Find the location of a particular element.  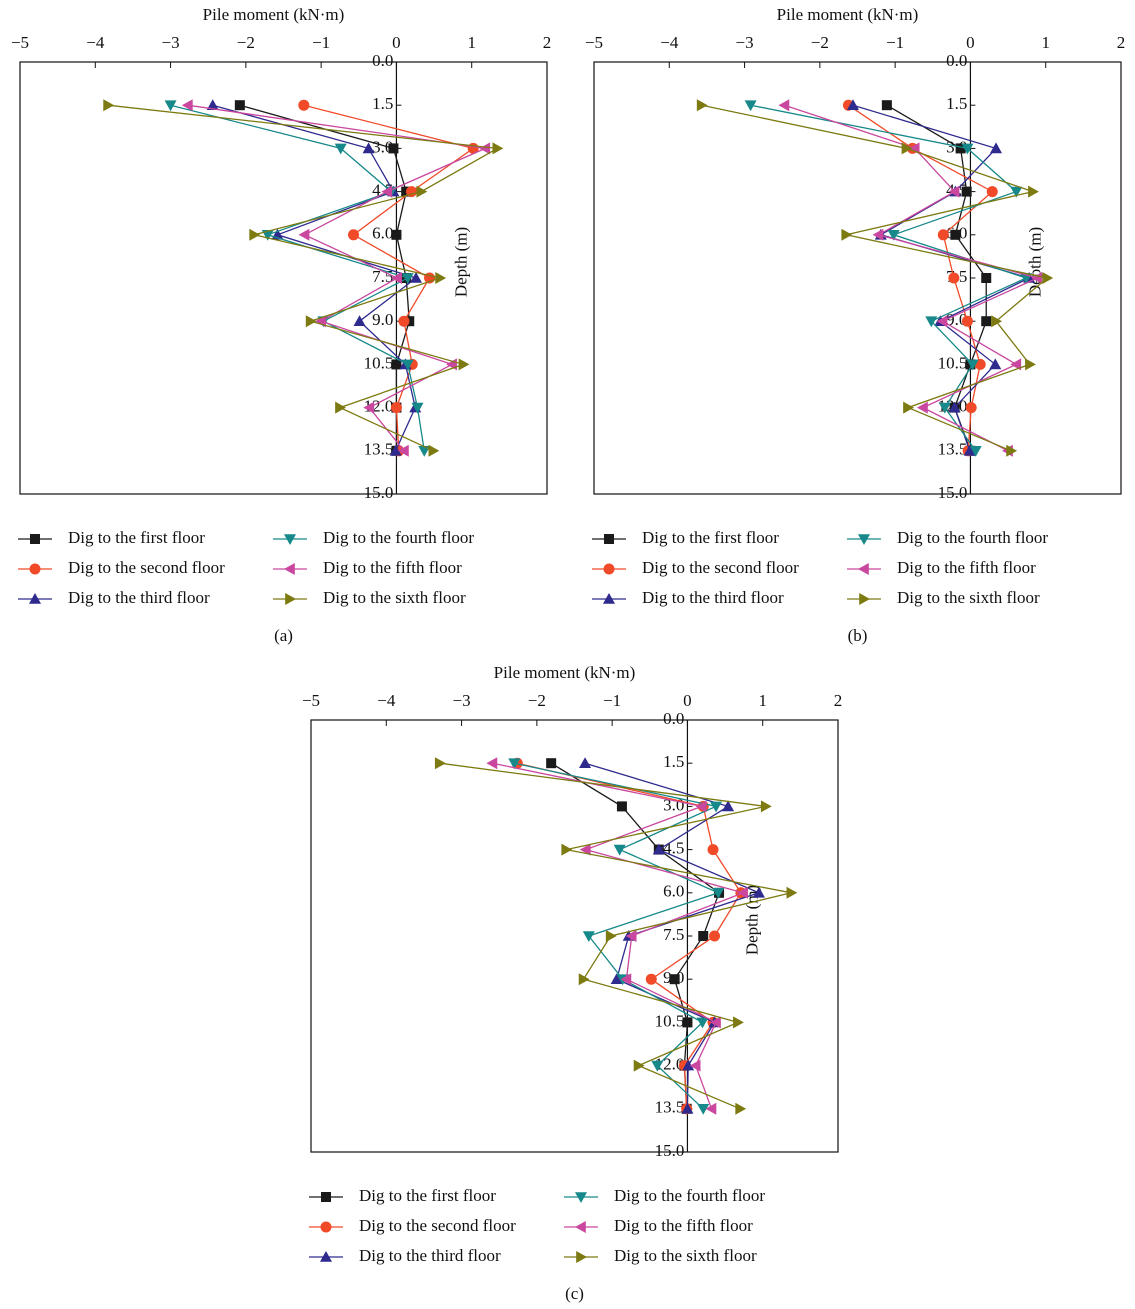

y-tick-label: 1.5 is located at coordinates (382, 103).